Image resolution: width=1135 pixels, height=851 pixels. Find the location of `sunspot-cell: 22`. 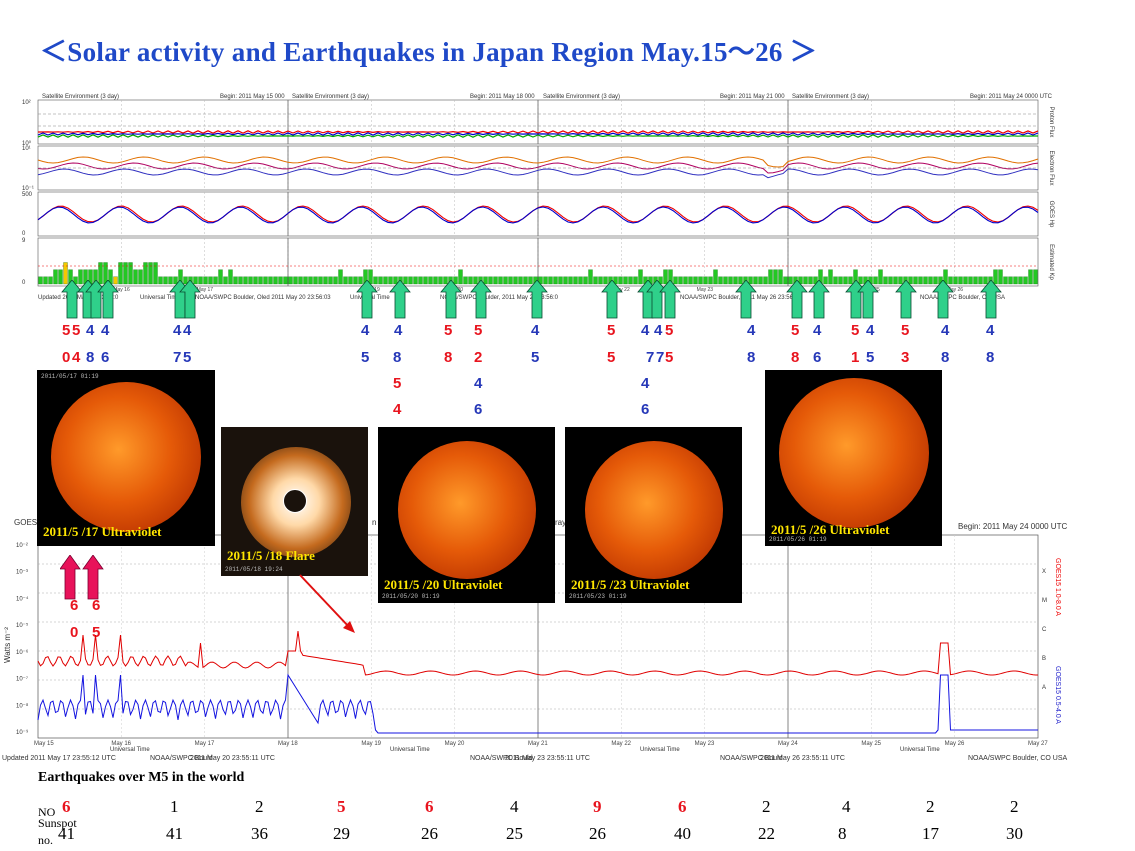

sunspot-cell: 22 is located at coordinates (766, 833).